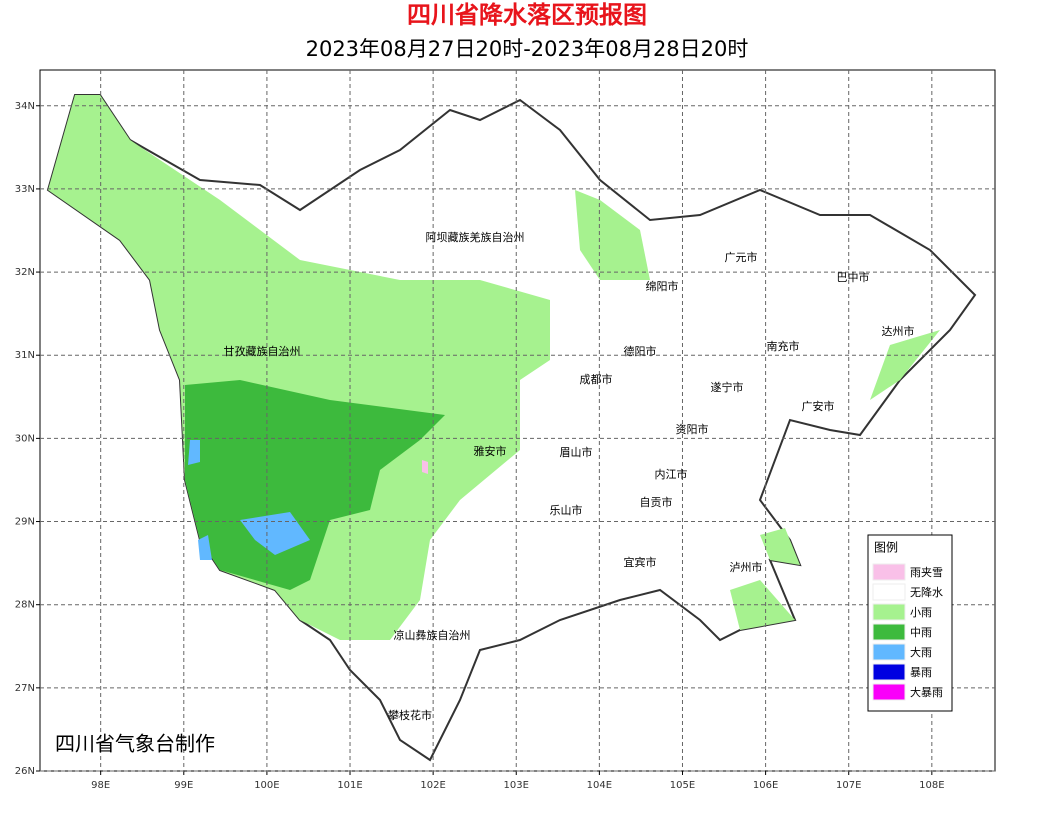 The height and width of the screenshot is (825, 1055). I want to click on legend-label: 中雨, so click(921, 632).